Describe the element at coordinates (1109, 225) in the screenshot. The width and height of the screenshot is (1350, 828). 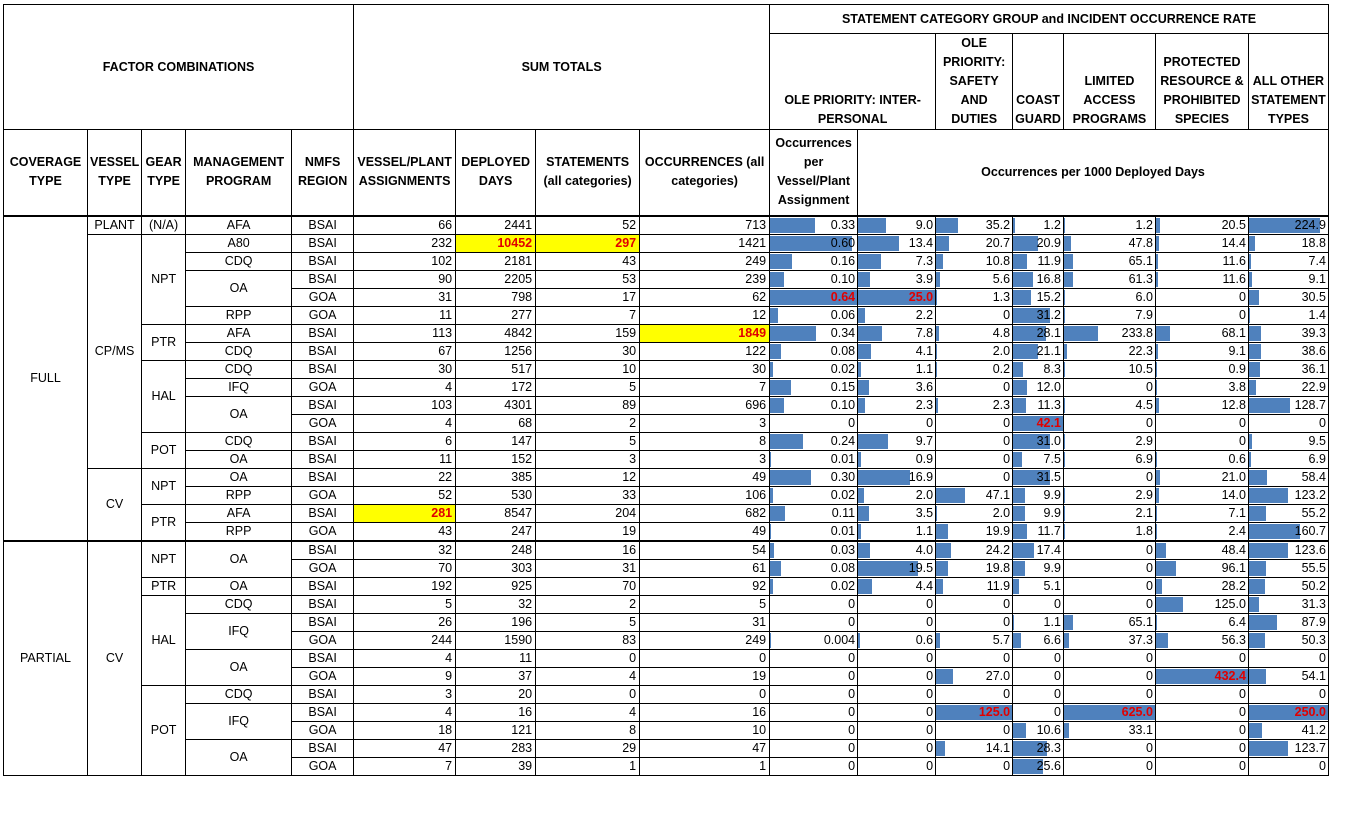
I see `rate-cell-c4: 1.2` at that location.